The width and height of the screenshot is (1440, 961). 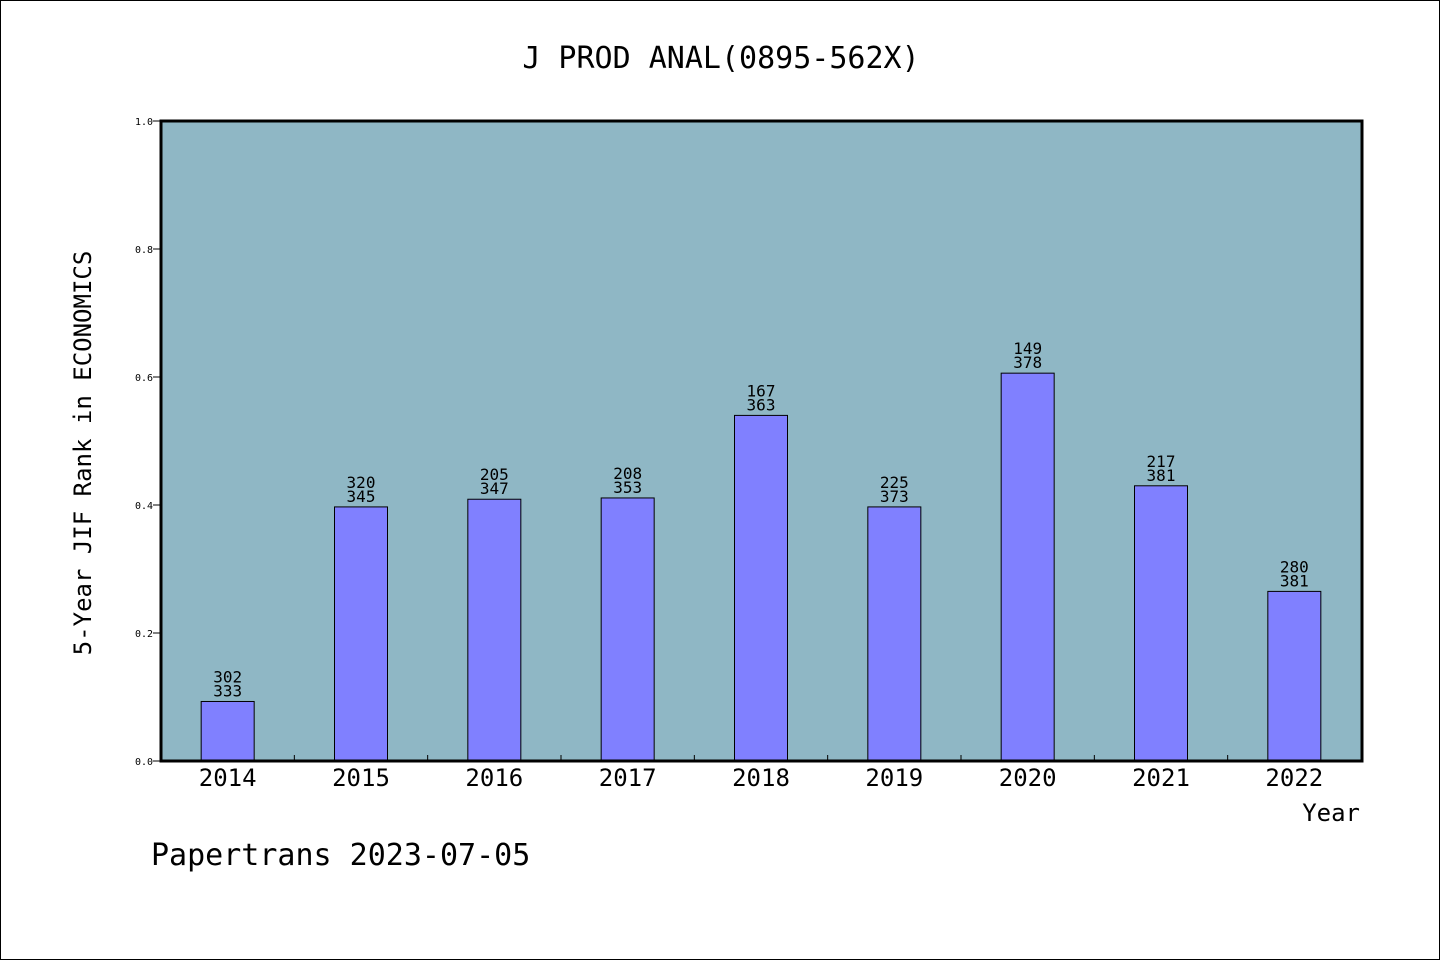 What do you see at coordinates (628, 778) in the screenshot?
I see `x-tick-label: 2017` at bounding box center [628, 778].